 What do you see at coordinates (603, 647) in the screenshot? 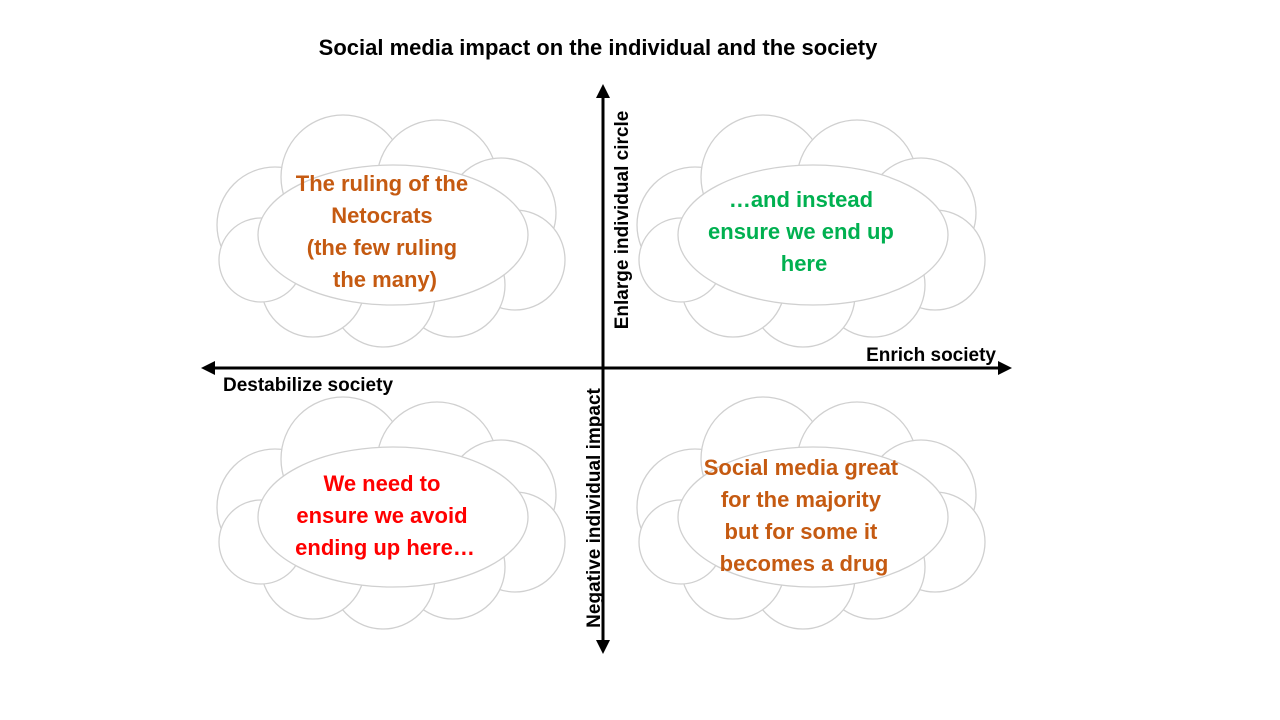
I see `y-axis-bottom-arrow` at bounding box center [603, 647].